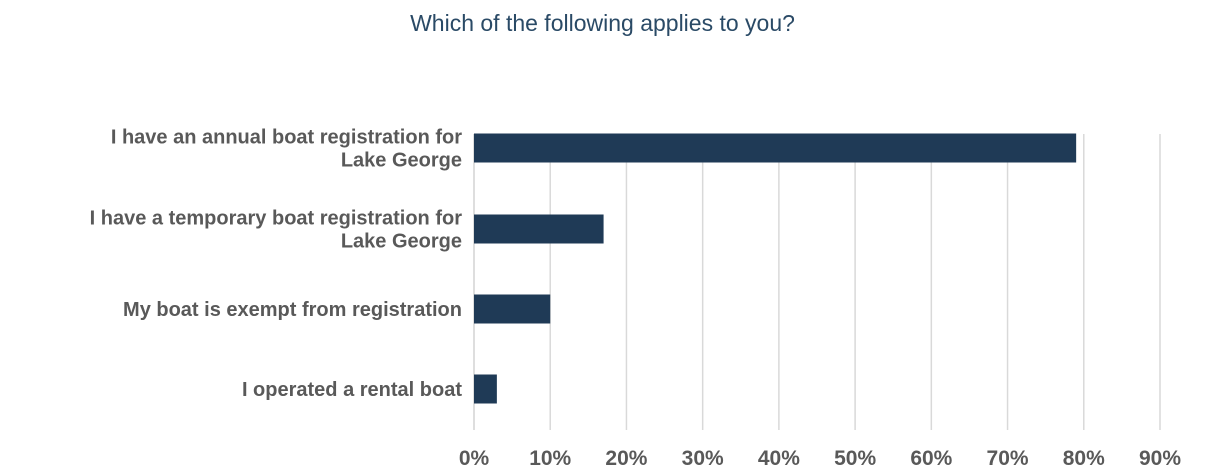 This screenshot has width=1205, height=474. What do you see at coordinates (703, 458) in the screenshot?
I see `x-tick-label: 30%` at bounding box center [703, 458].